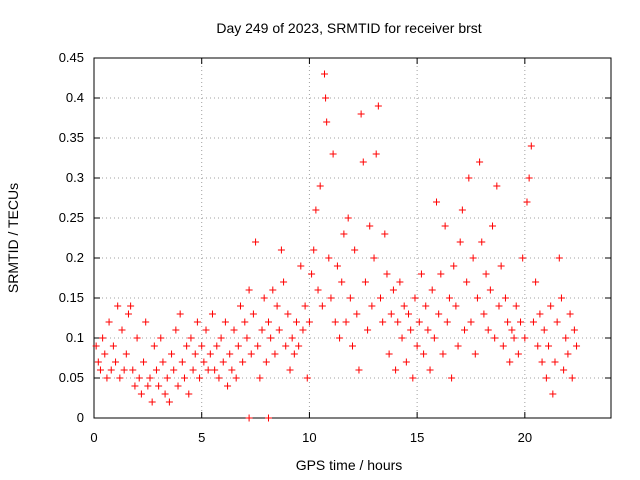  Describe the element at coordinates (201, 437) in the screenshot. I see `x-tick-label: 5` at that location.